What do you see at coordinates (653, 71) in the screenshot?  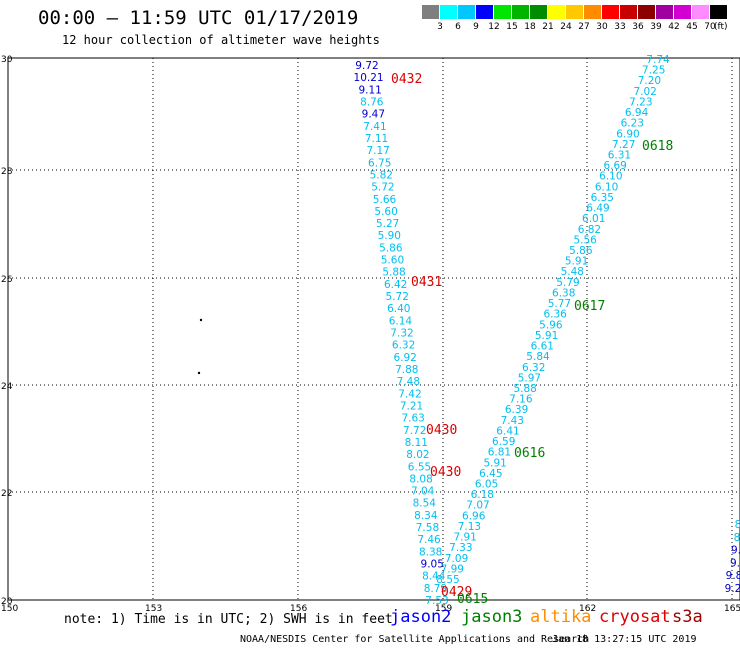 I see `swh-value-east: 7.25` at bounding box center [653, 71].